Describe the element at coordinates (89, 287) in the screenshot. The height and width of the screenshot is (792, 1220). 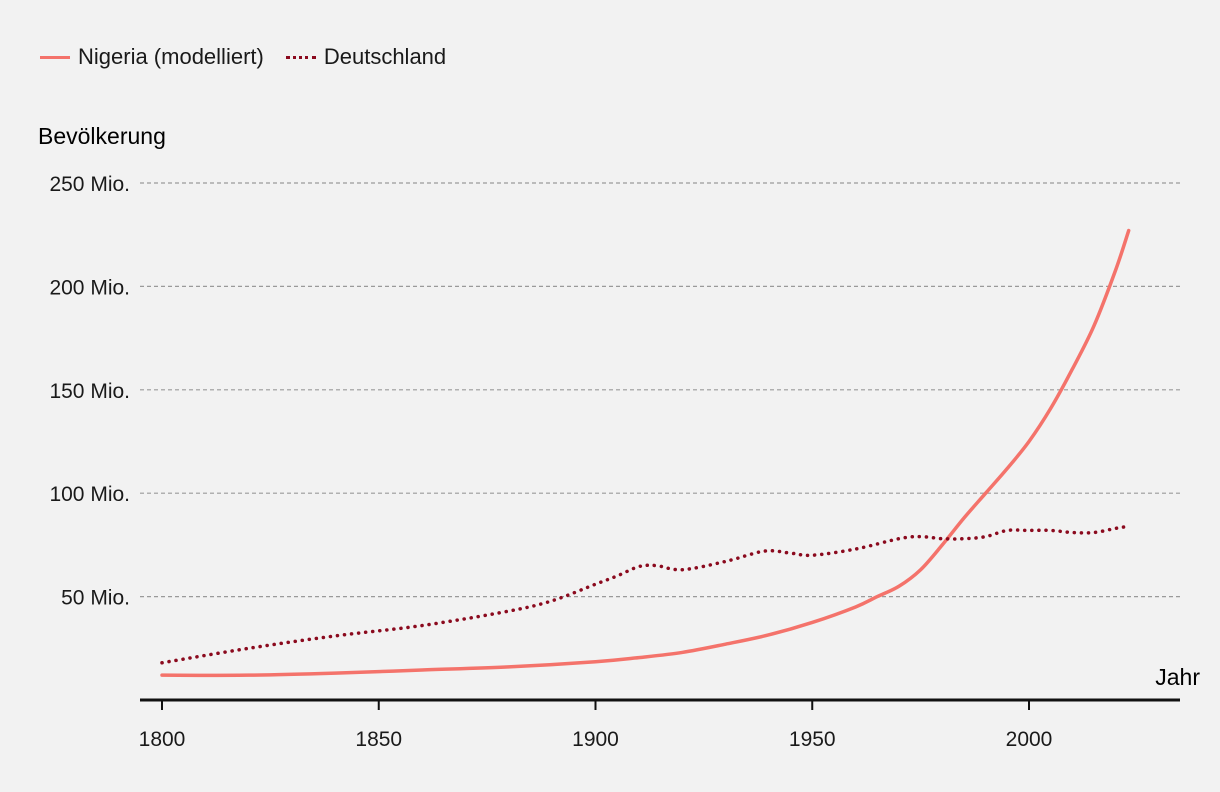
I see `y-tick-label: 200 Mio.` at that location.